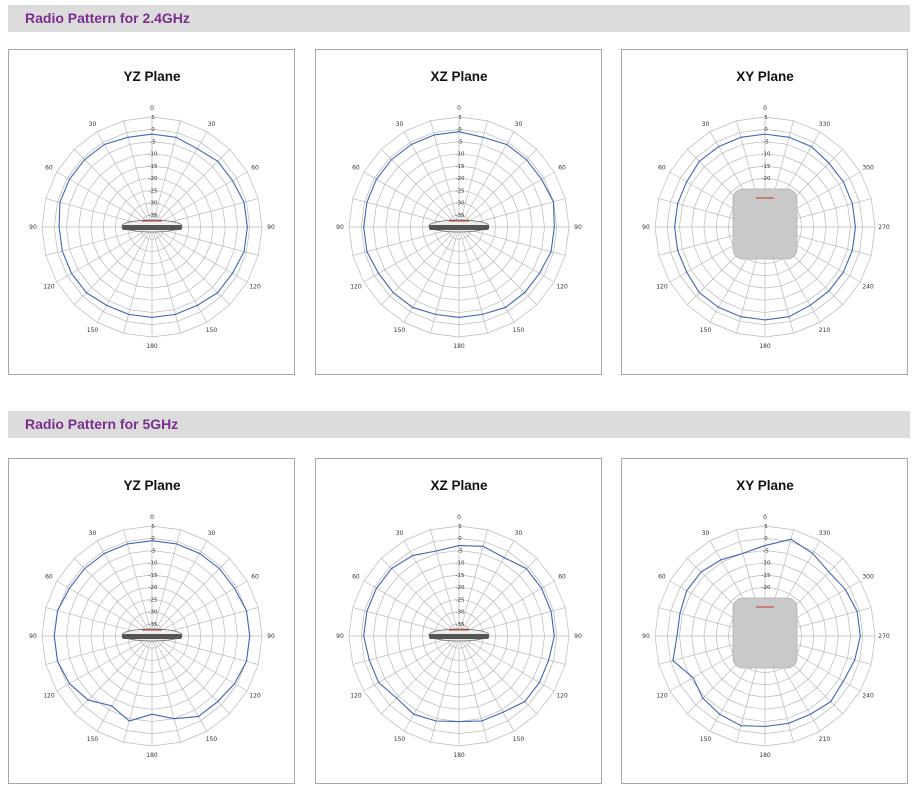  What do you see at coordinates (765, 76) in the screenshot?
I see `chart-title: XY Plane` at bounding box center [765, 76].